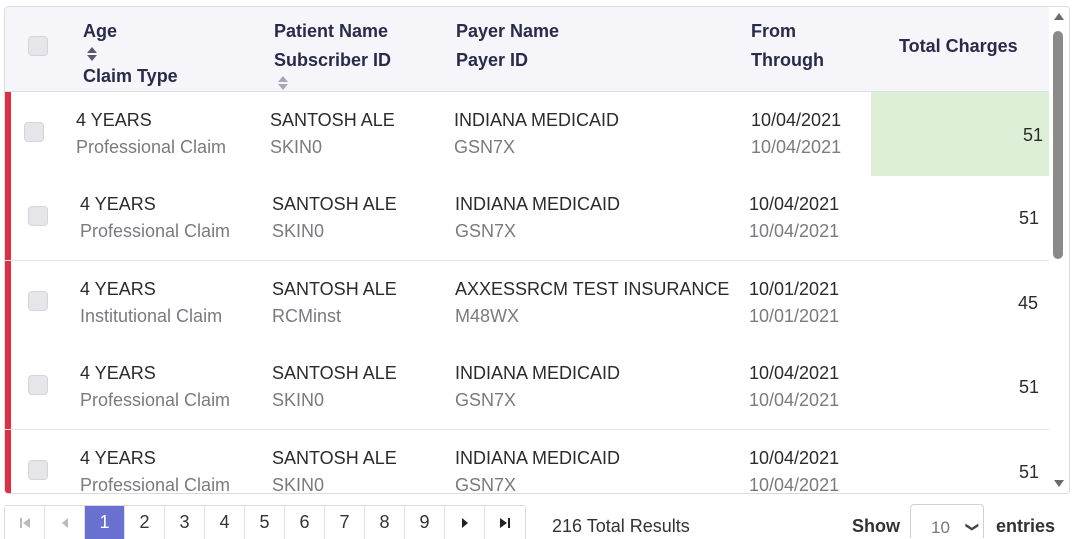 The height and width of the screenshot is (539, 1078). What do you see at coordinates (385, 522) in the screenshot?
I see `page-button-8: 8` at bounding box center [385, 522].